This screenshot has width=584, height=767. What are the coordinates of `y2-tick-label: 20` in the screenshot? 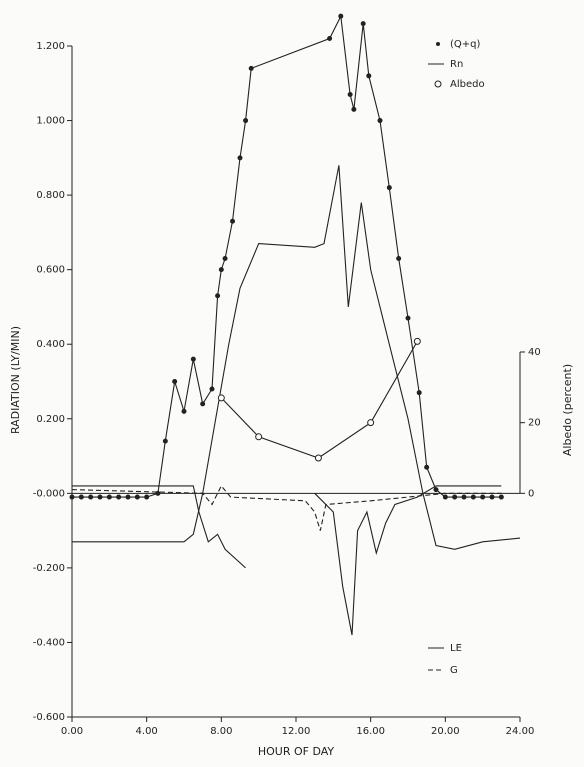 It's located at (534, 423).